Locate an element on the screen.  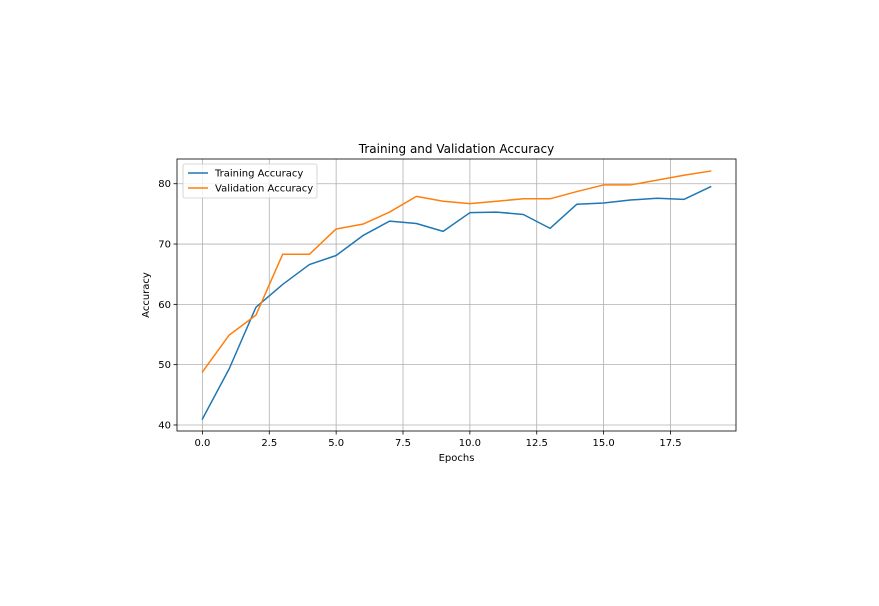
x-axis-label: Epochs is located at coordinates (457, 458).